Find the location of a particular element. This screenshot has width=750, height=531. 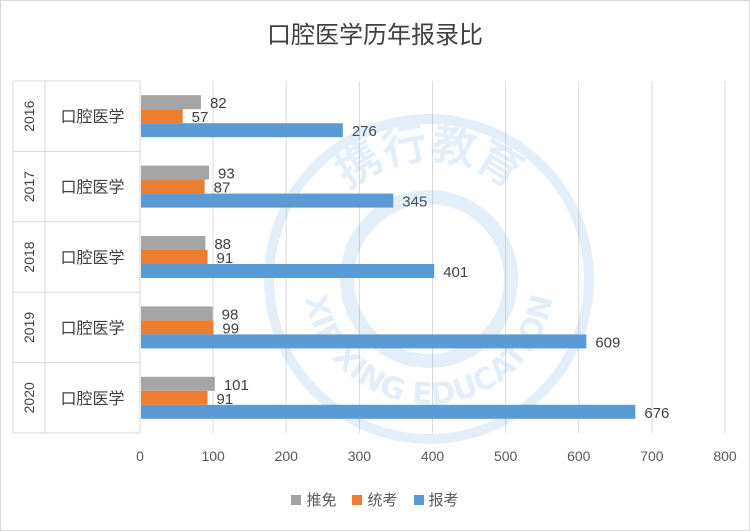

x-tick-label: 100 is located at coordinates (213, 456).